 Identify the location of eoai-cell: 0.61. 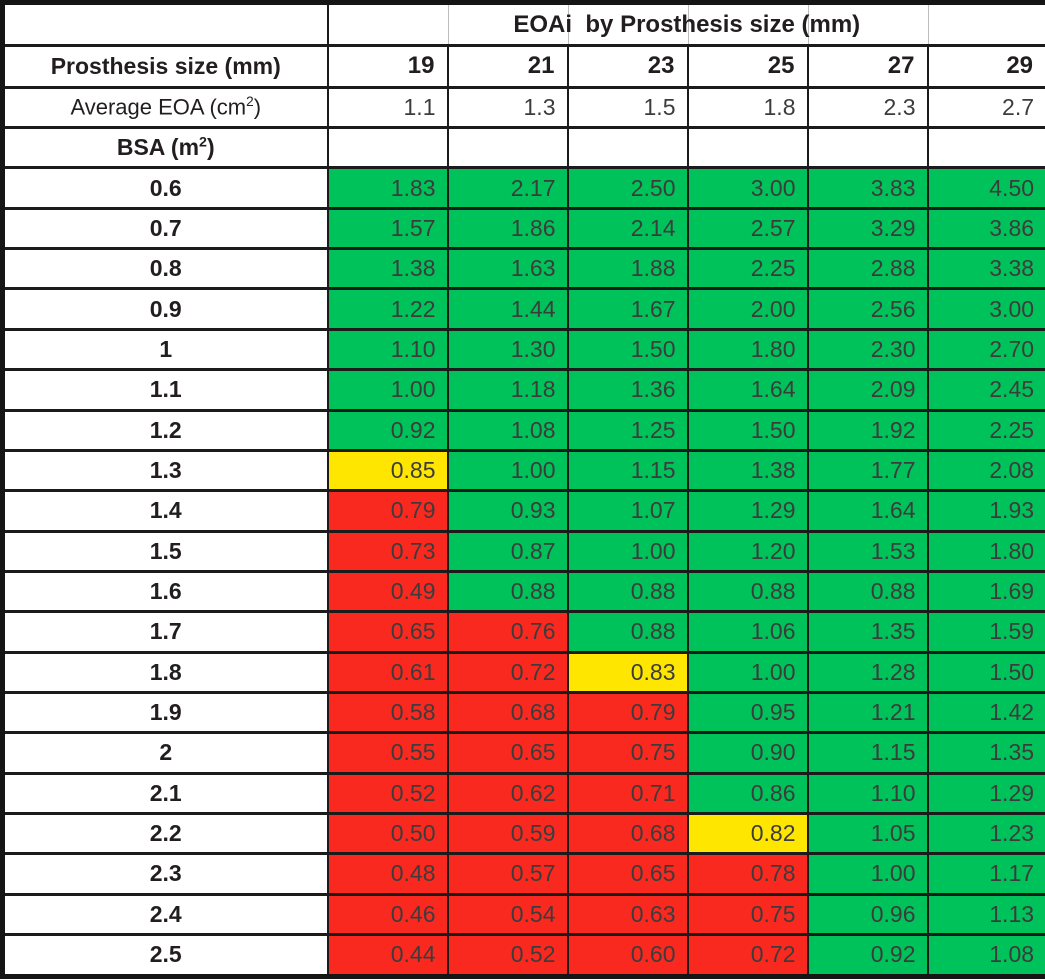
(387, 672).